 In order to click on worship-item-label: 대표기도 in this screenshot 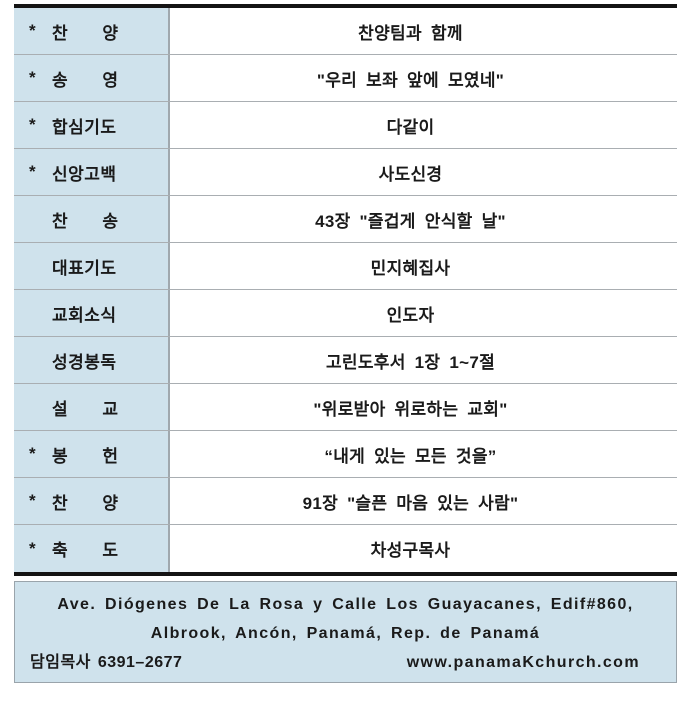, I will do `click(84, 268)`.